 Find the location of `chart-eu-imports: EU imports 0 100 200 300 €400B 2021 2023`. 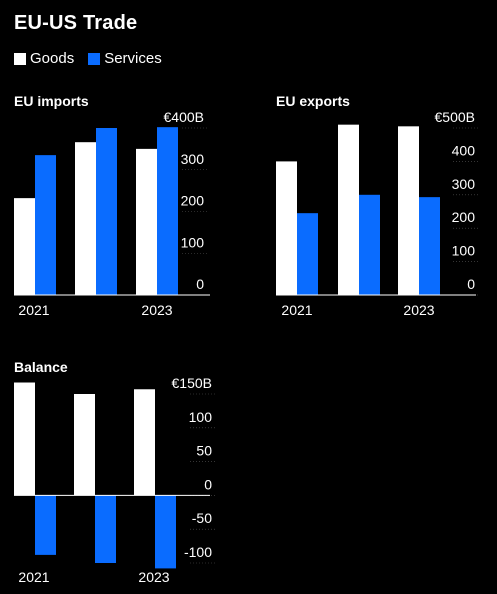

chart-eu-imports: EU imports 0 100 200 300 €400B 2021 2023 is located at coordinates (112, 205).